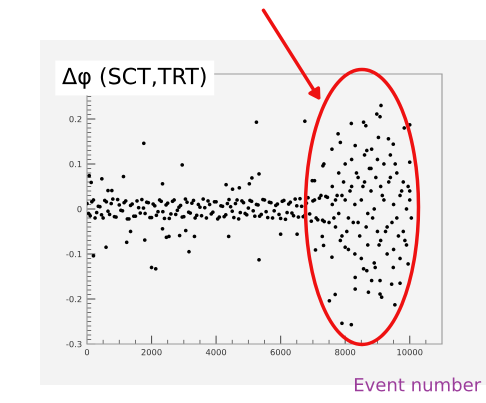  What do you see at coordinates (74, 299) in the screenshot?
I see `y-tick-label: -0.2` at bounding box center [74, 299].